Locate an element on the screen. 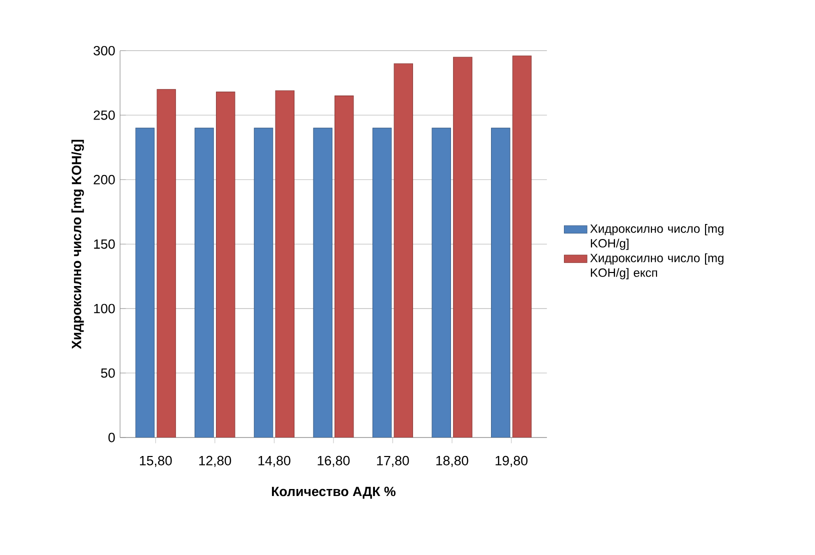 The image size is (815, 555). x-tick-label: 17,80 is located at coordinates (393, 461).